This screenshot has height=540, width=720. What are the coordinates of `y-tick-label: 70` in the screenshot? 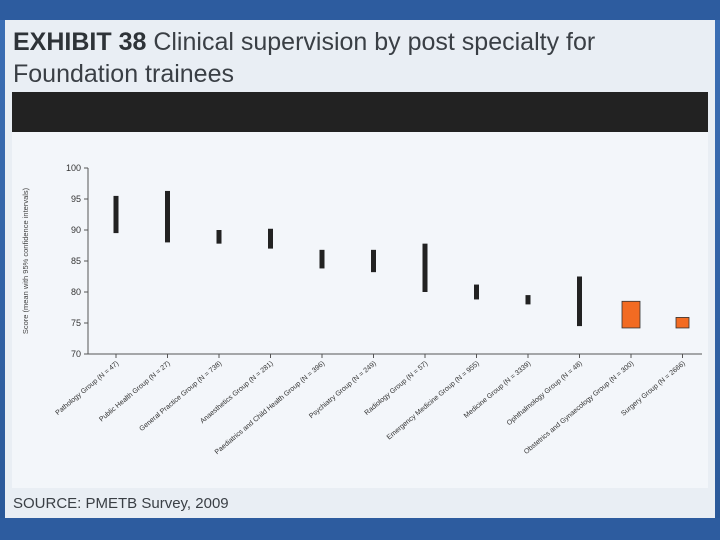 It's located at (76, 354).